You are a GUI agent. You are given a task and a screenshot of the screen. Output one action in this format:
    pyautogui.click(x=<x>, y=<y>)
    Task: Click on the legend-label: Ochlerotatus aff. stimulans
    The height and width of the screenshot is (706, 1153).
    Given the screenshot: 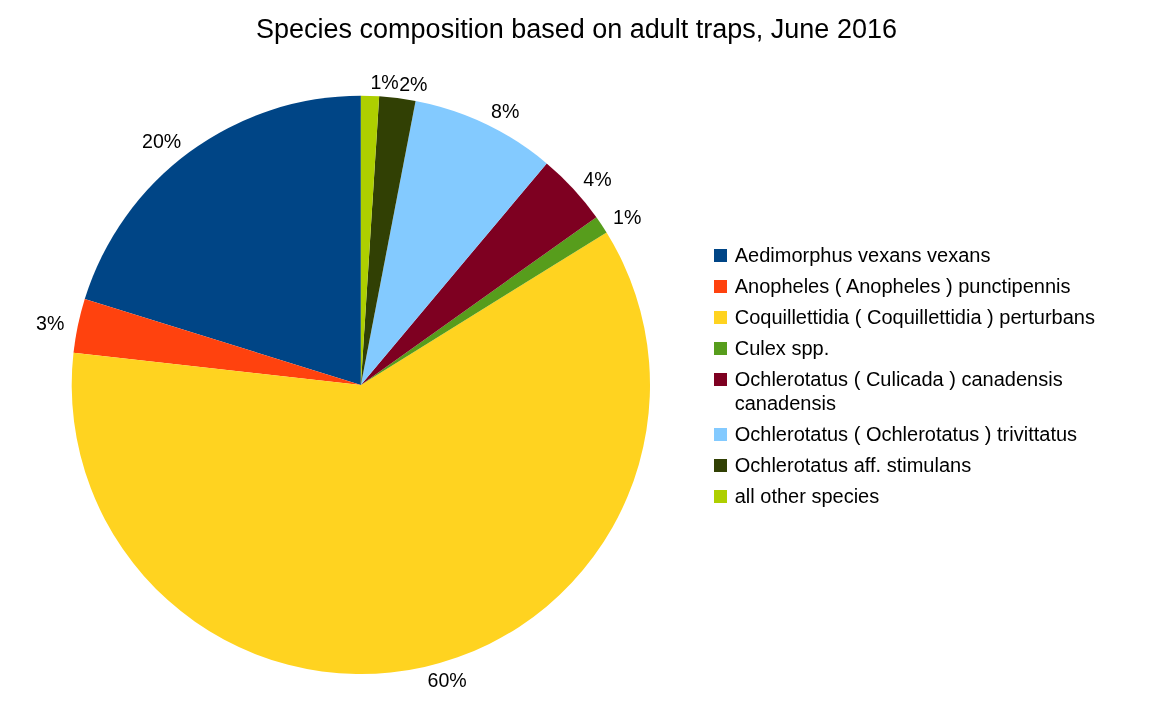 What is the action you would take?
    pyautogui.click(x=853, y=465)
    